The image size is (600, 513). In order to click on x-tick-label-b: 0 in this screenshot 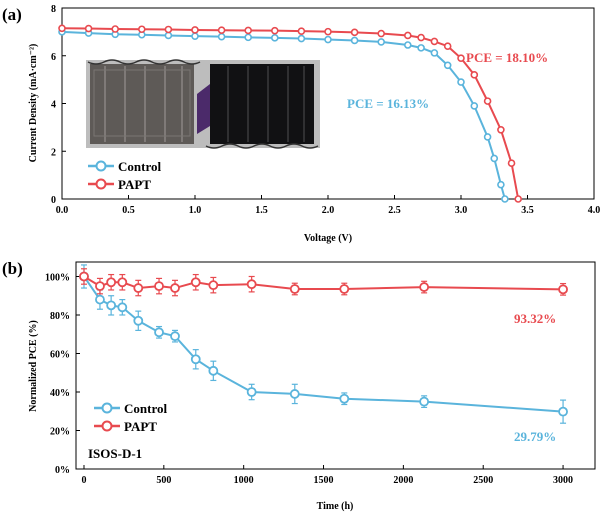, I will do `click(83, 480)`.